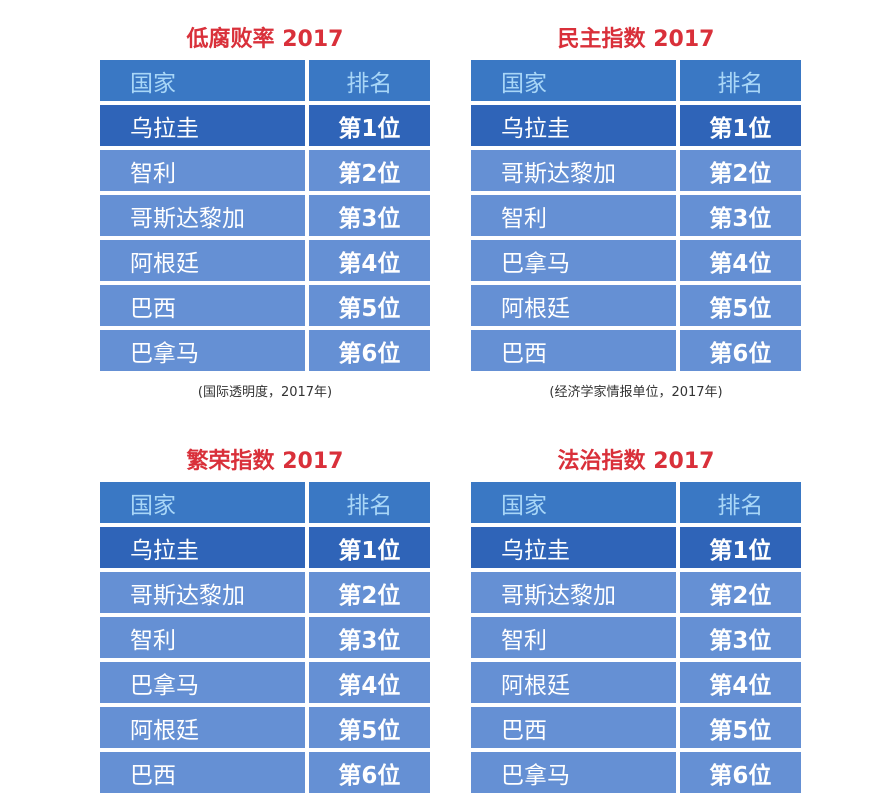 This screenshot has height=806, width=894. I want to click on table-title: 低腐败率 2017, so click(265, 39).